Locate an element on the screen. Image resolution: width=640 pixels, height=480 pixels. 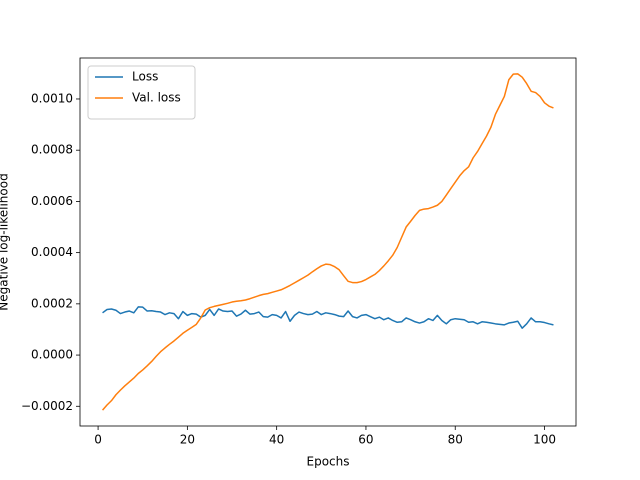
x-tick-label: 100 is located at coordinates (544, 440).